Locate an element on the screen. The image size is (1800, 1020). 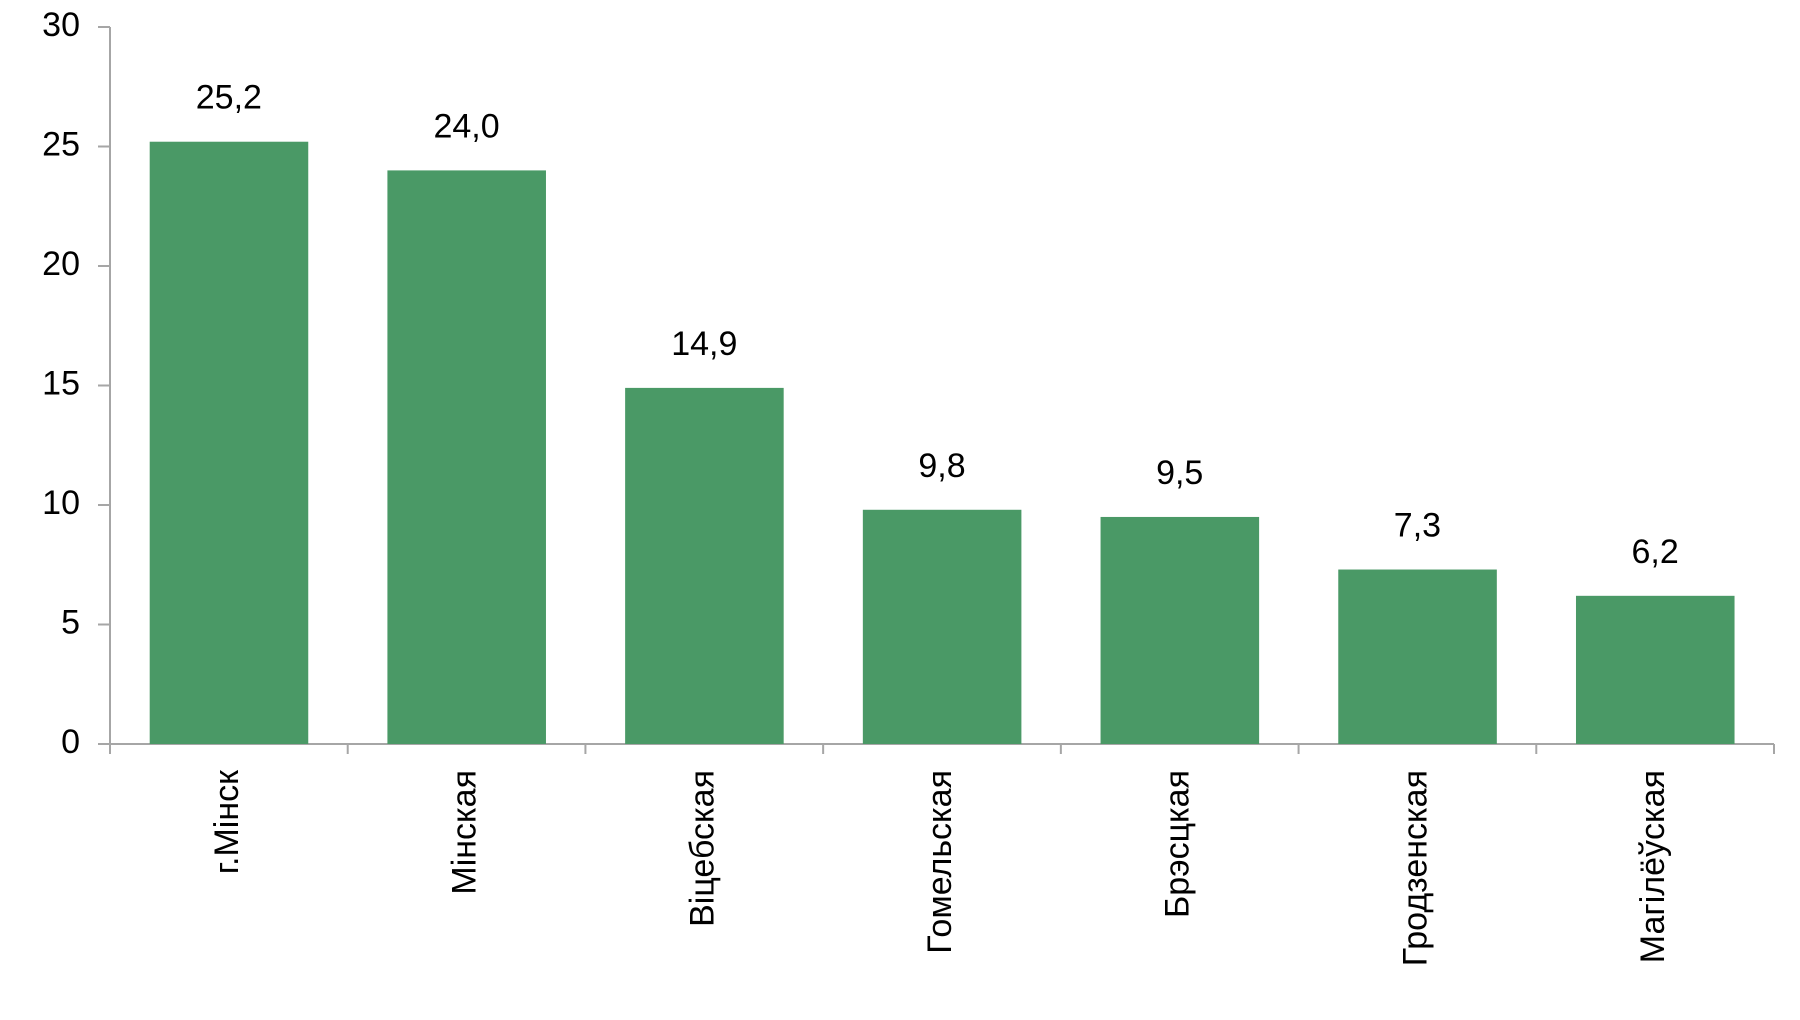
value-label: 25,2 is located at coordinates (229, 98).